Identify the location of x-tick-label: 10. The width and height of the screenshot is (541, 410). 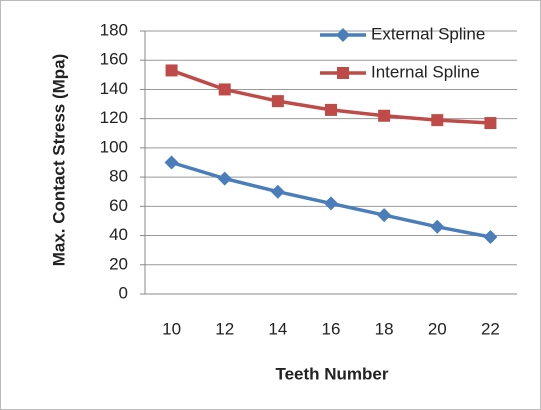
(171, 328).